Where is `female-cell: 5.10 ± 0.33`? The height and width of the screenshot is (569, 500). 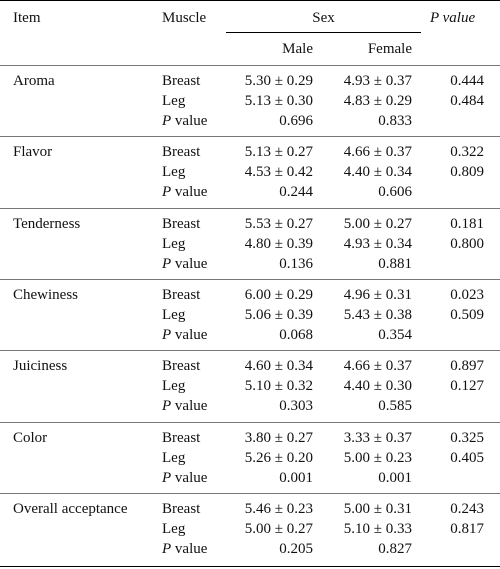 female-cell: 5.10 ± 0.33 is located at coordinates (377, 529).